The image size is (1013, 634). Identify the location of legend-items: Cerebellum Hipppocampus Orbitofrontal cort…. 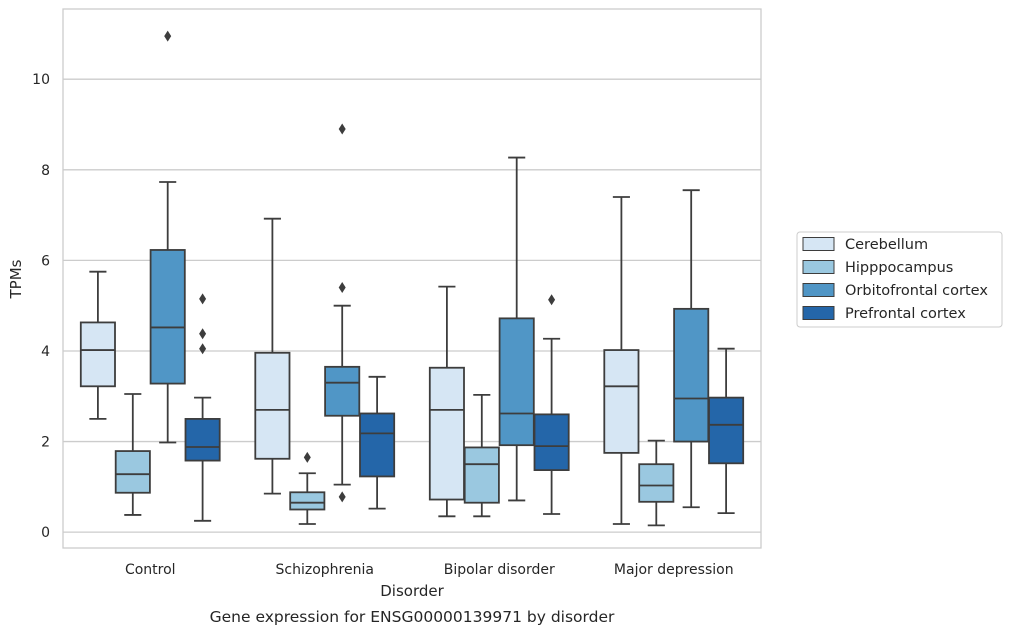
(895, 279).